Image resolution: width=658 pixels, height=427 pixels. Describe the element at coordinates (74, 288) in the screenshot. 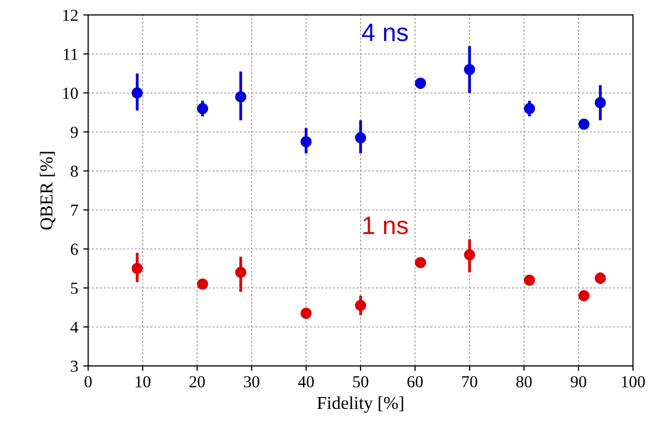

I see `y-tick-label: 5` at that location.